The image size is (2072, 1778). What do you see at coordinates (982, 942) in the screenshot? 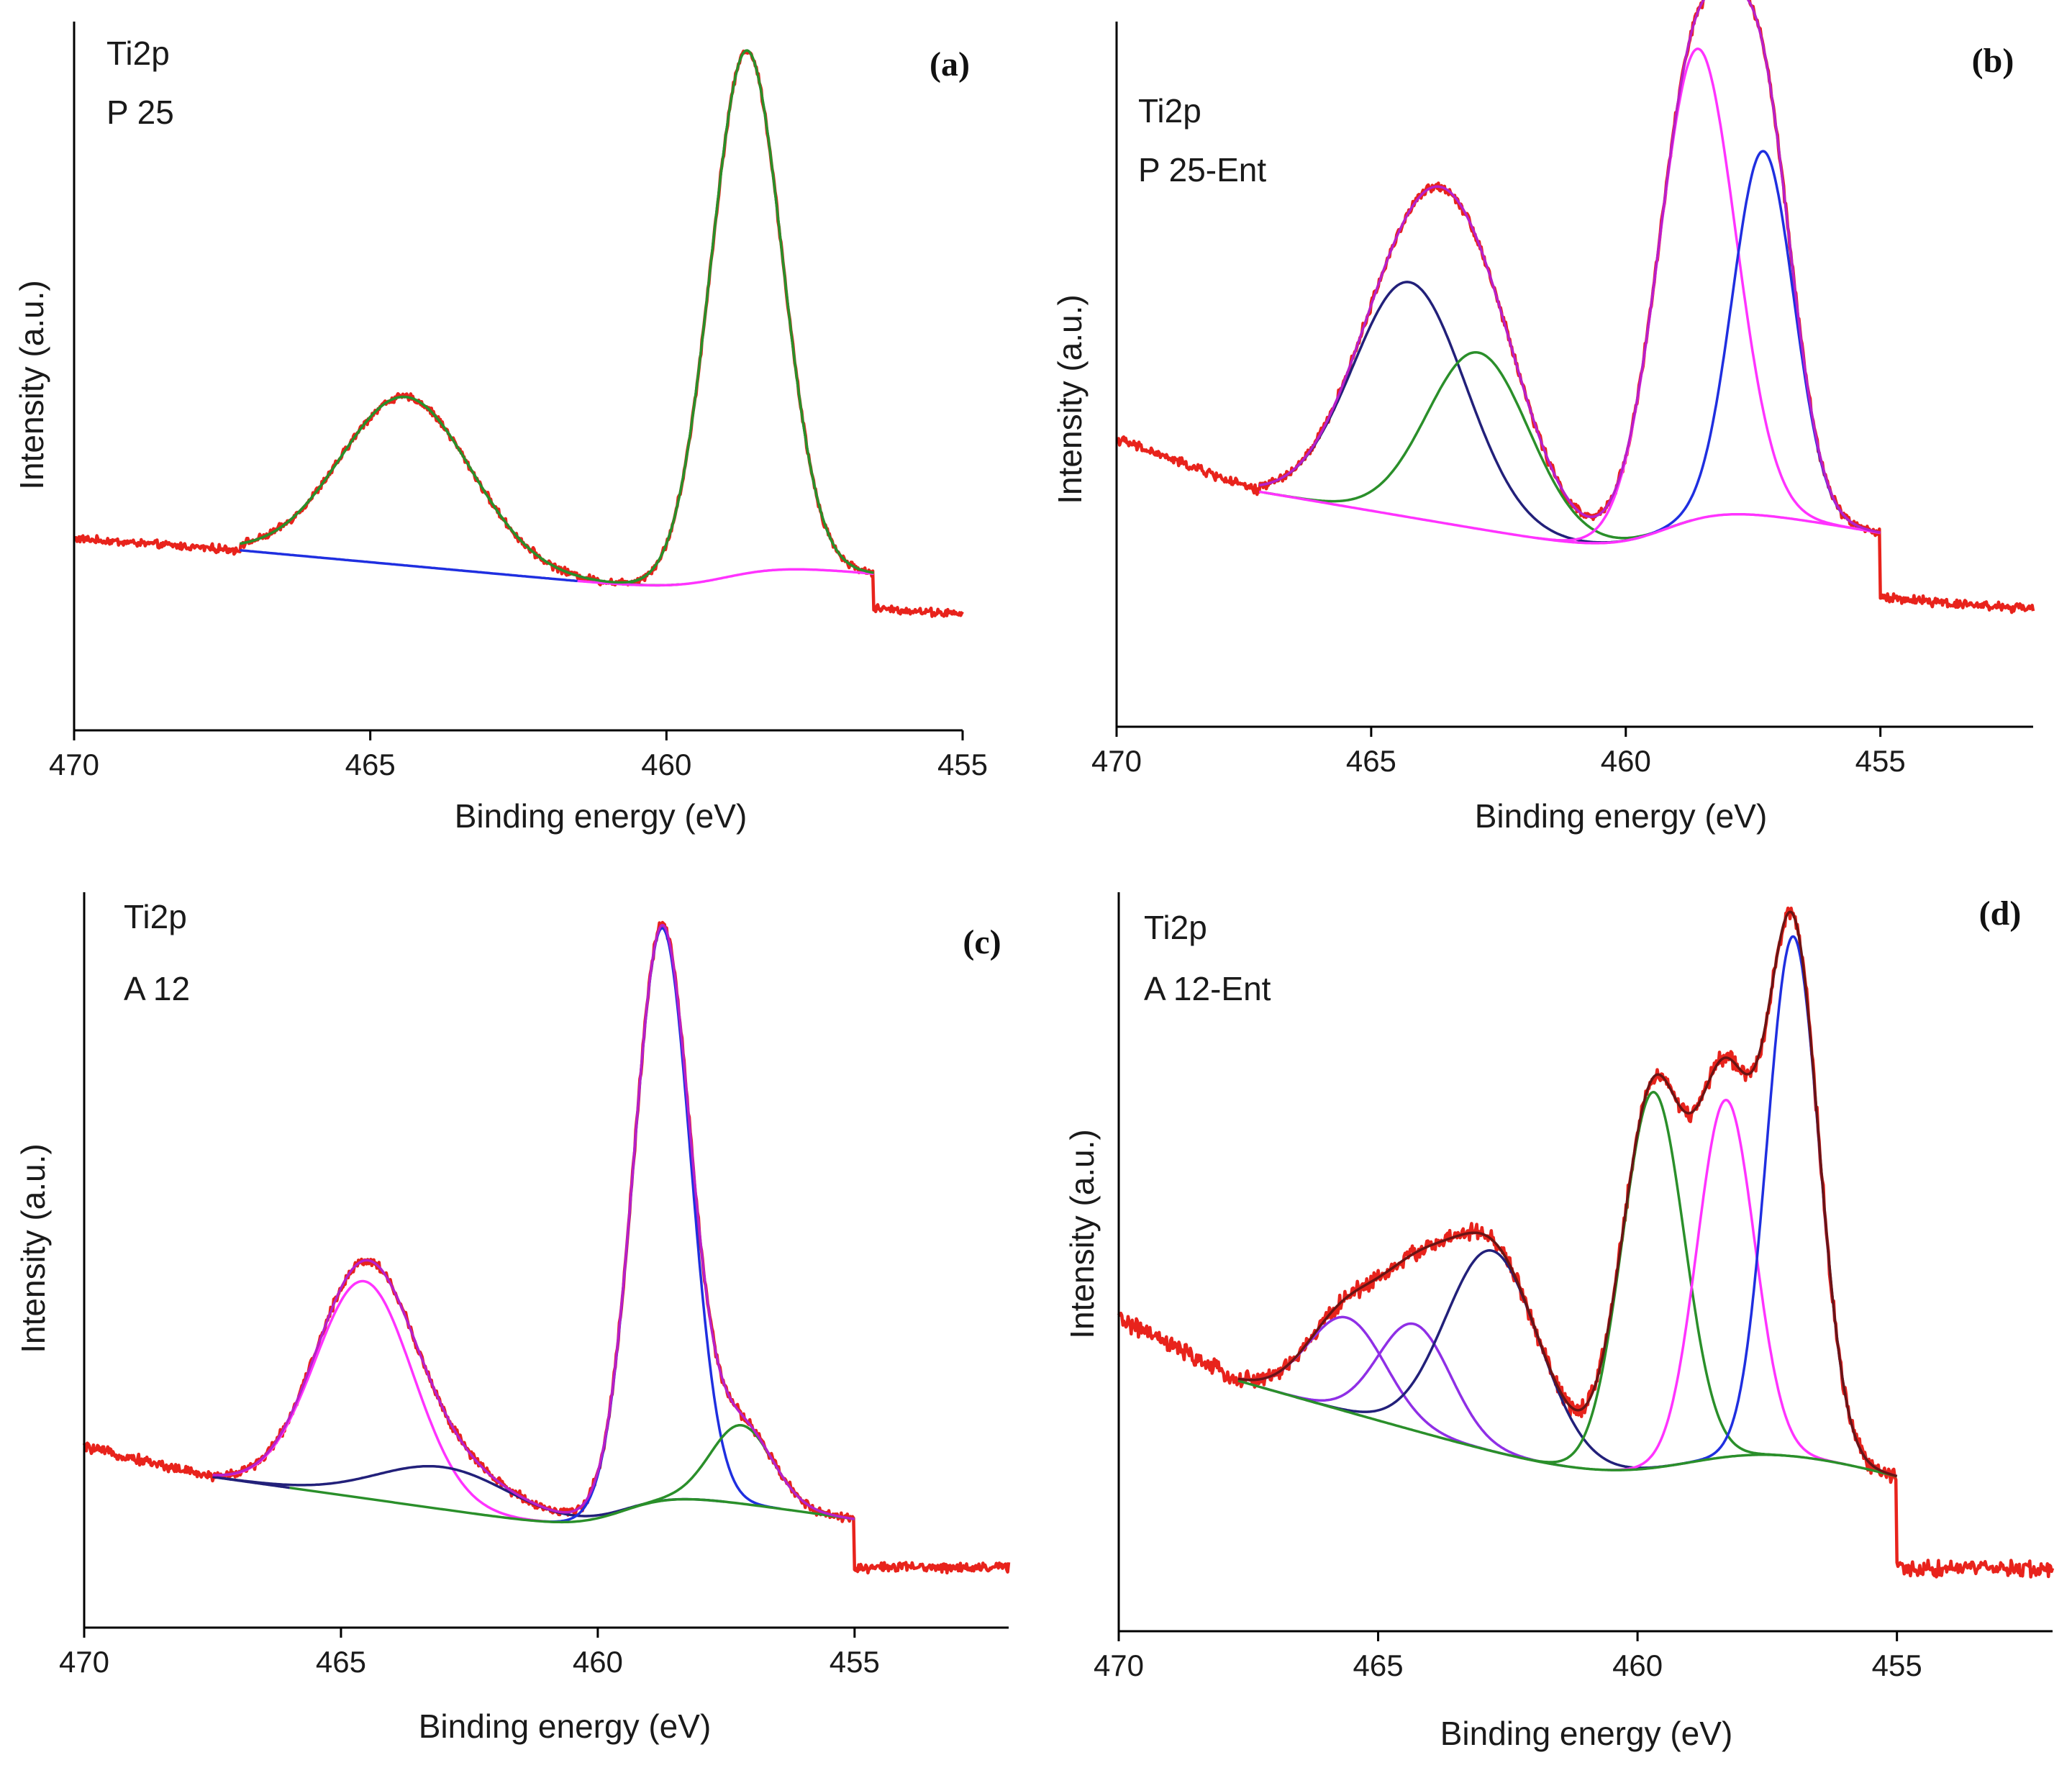
I see `panel-label: (c)` at bounding box center [982, 942].